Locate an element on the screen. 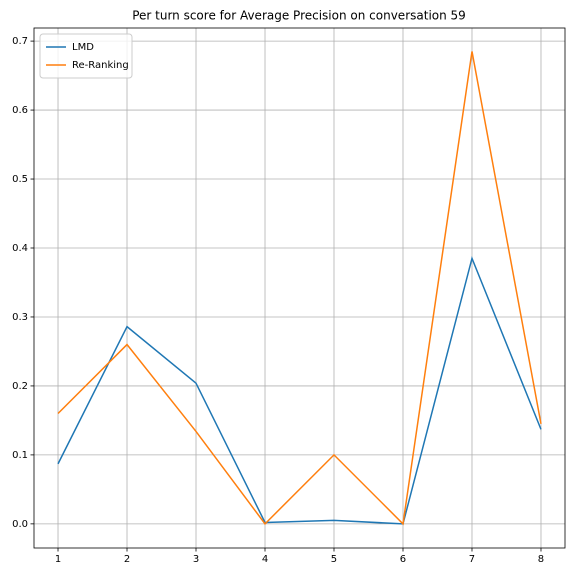  legend-label: LMD is located at coordinates (83, 47).